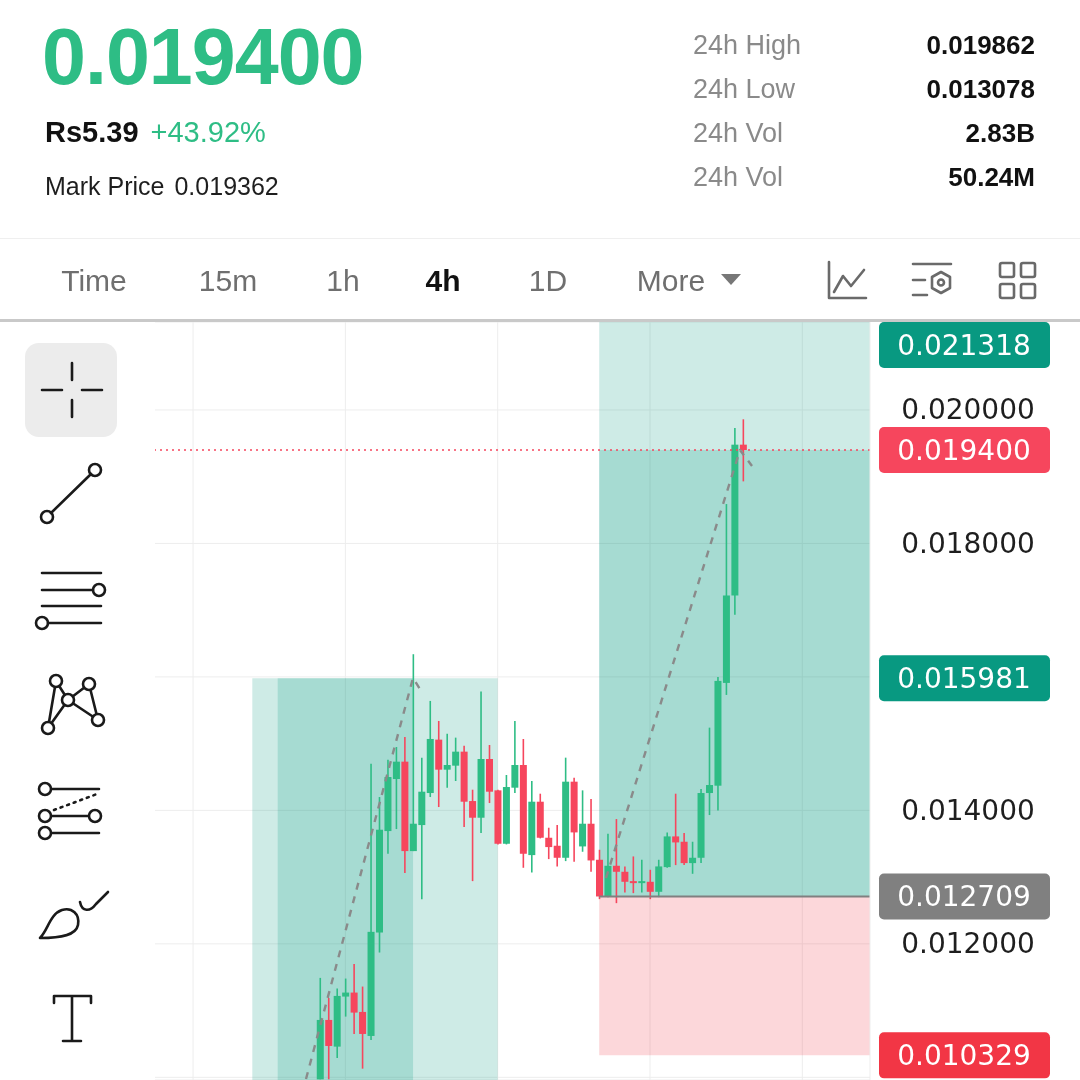  Describe the element at coordinates (92, 132) in the screenshot. I see `text: Rs5.39` at that location.